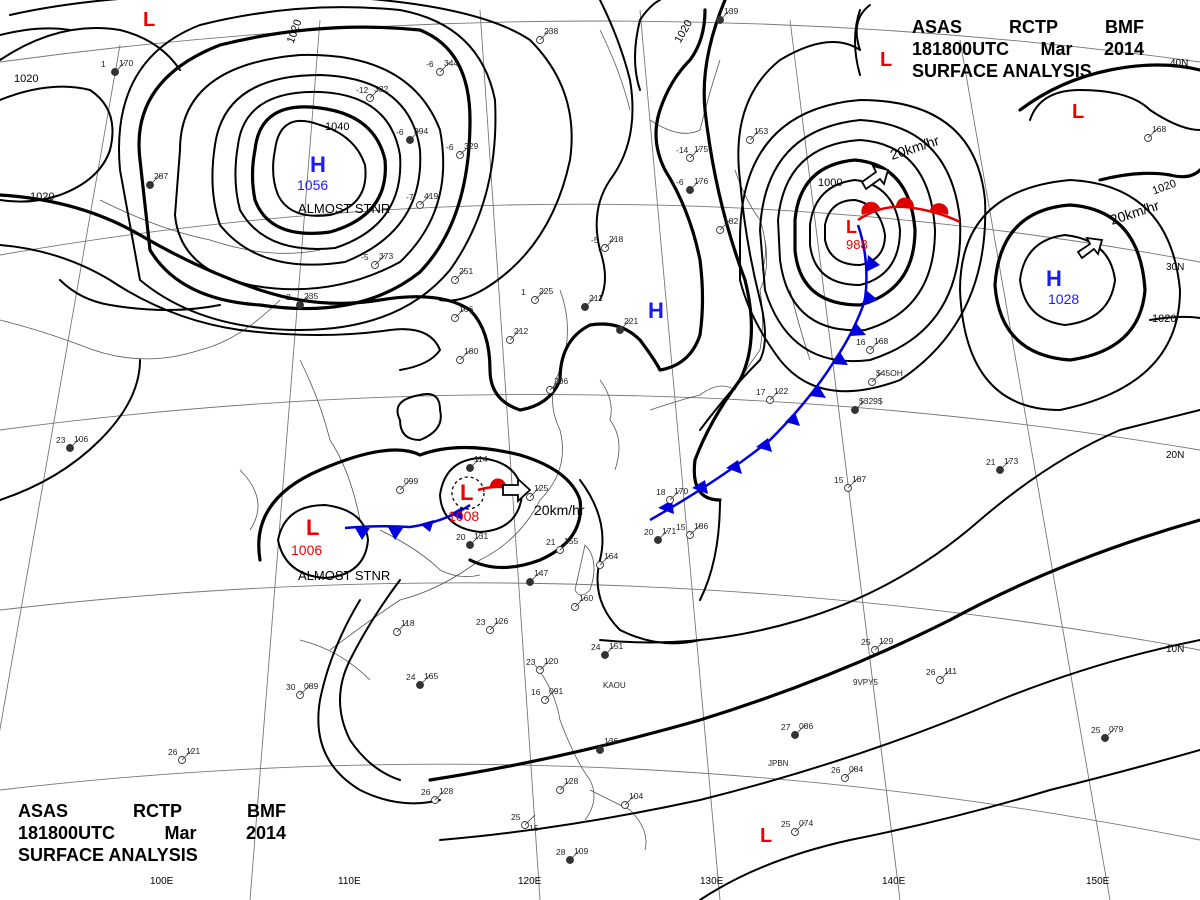  Describe the element at coordinates (501, 621) in the screenshot. I see `station-pressure: 126` at that location.